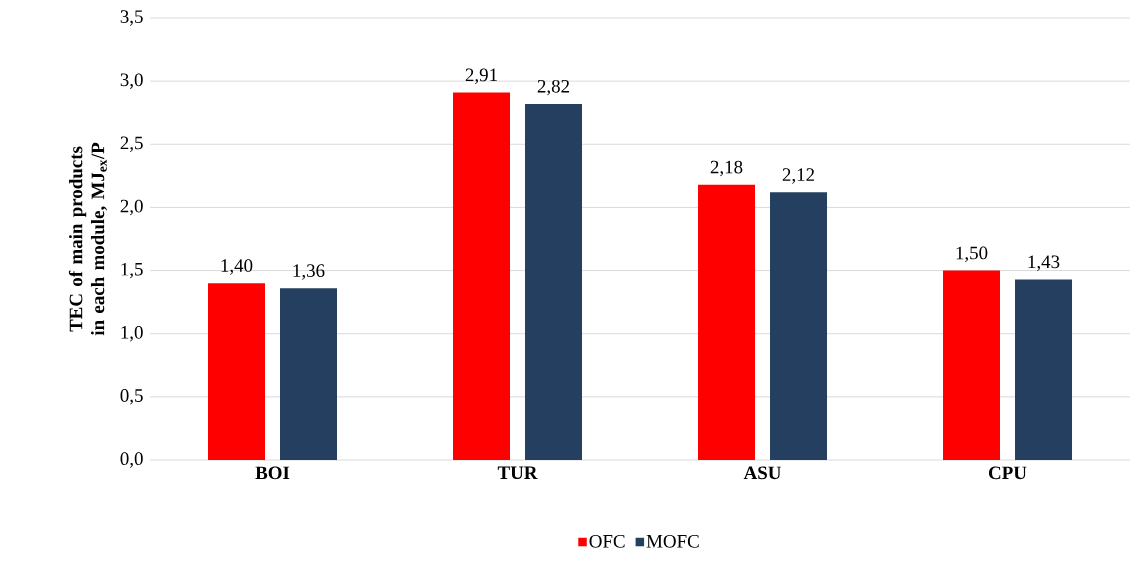  What do you see at coordinates (131, 81) in the screenshot?
I see `y-tick-label: 3,0` at bounding box center [131, 81].